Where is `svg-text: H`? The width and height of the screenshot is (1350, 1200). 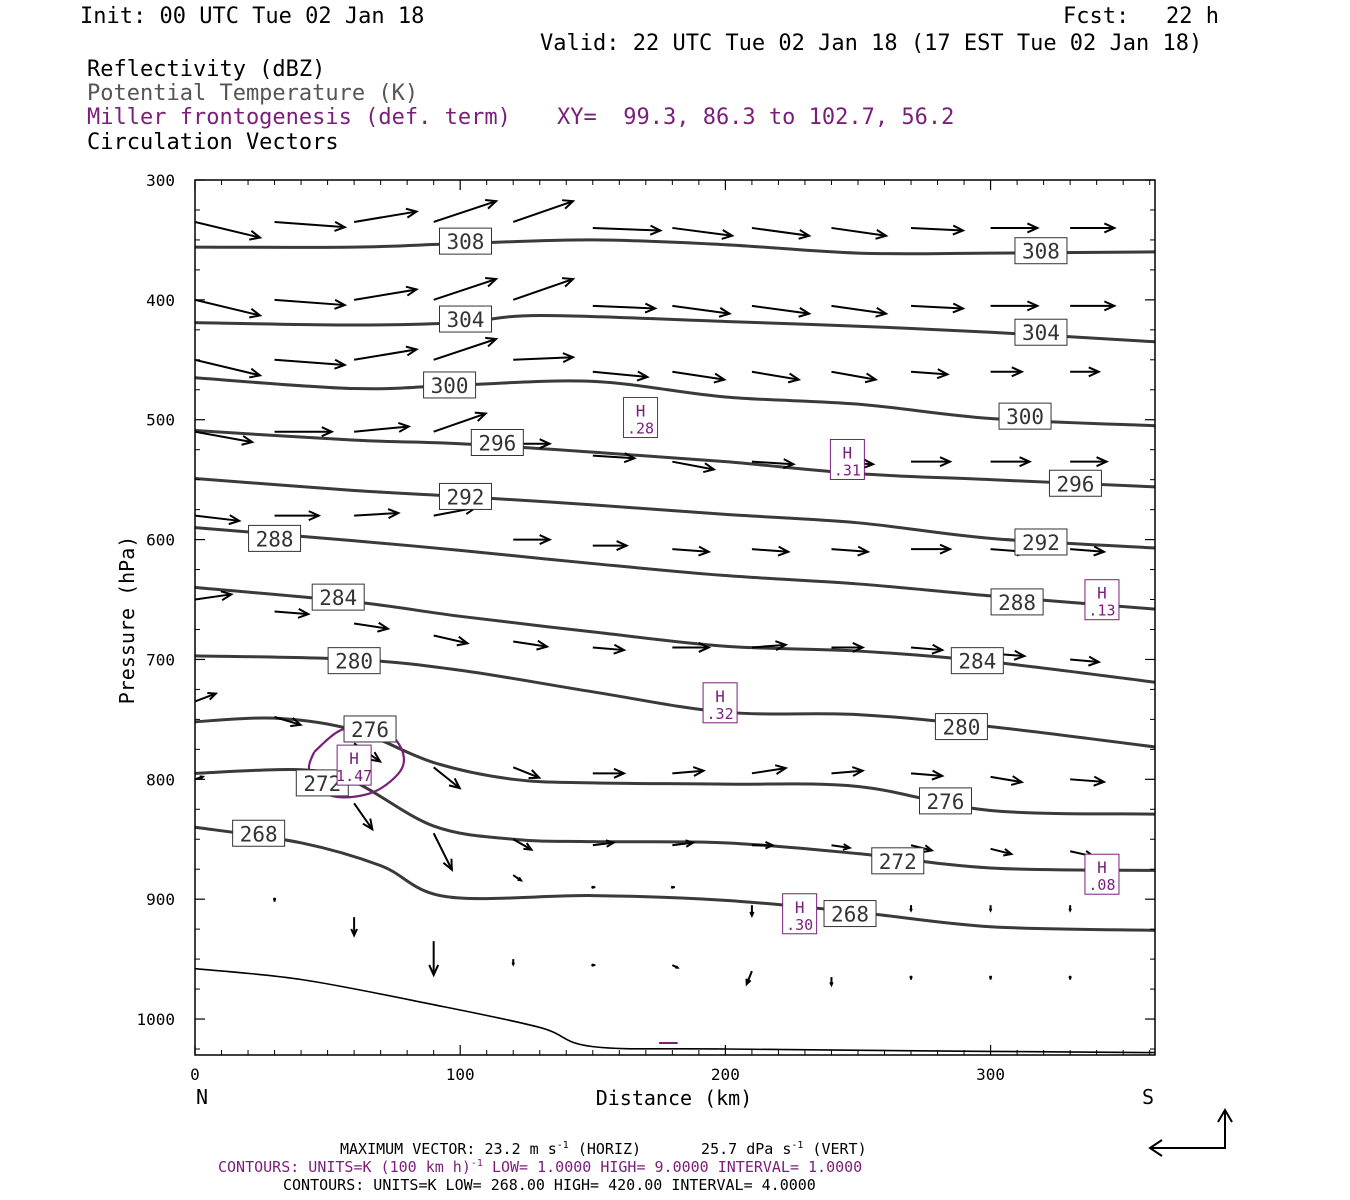
svg-text: H is located at coordinates (354, 758).